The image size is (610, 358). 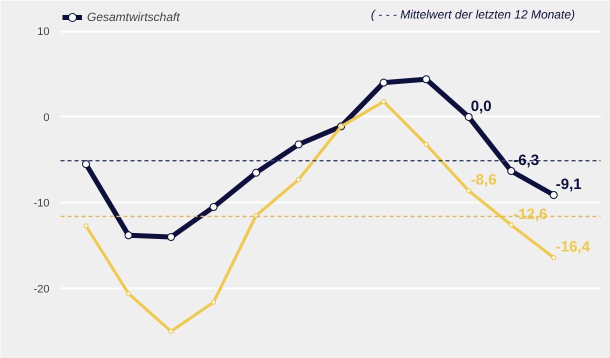 I want to click on legend-label: Gesamtwirtschaft, so click(x=133, y=17).